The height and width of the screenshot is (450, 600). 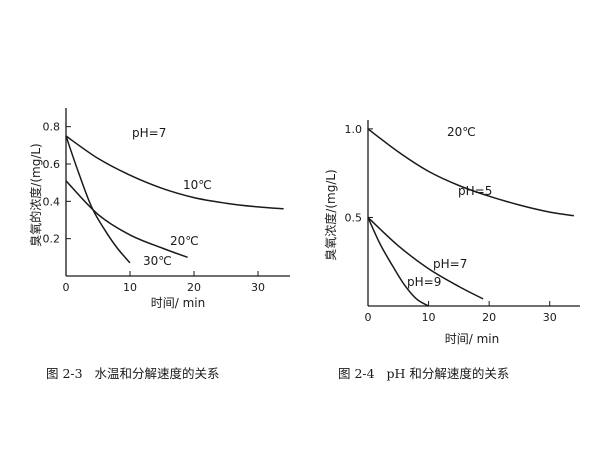 What do you see at coordinates (133, 373) in the screenshot?
I see `caption-figure-2-3: 图 2-3 水温和分解速度的关系` at bounding box center [133, 373].